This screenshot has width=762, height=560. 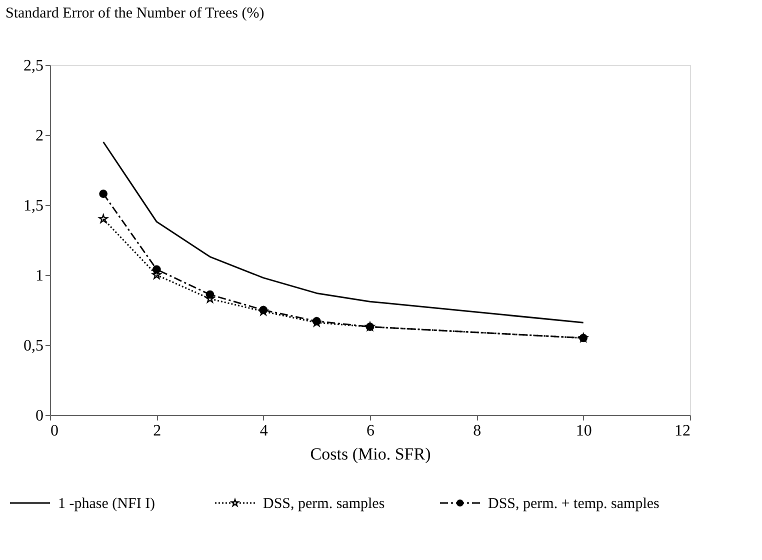 I want to click on x-tick-label: 12, so click(x=682, y=431).